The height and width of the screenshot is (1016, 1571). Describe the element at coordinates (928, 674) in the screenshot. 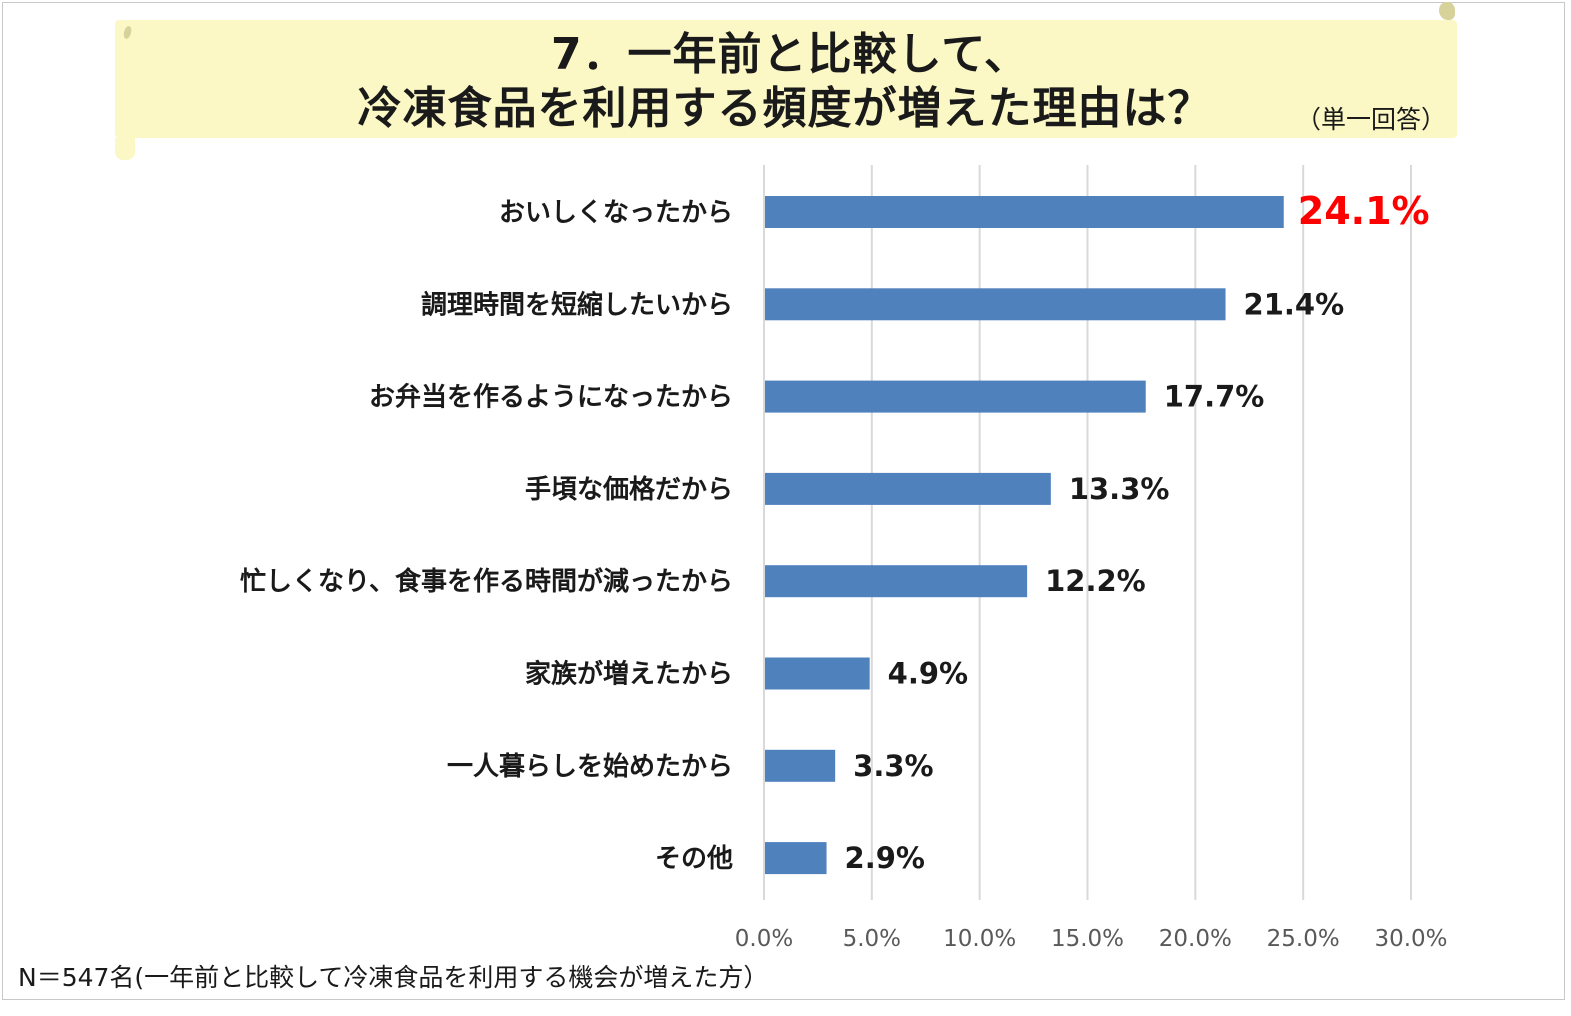

I see `data-label: 4.9%` at that location.